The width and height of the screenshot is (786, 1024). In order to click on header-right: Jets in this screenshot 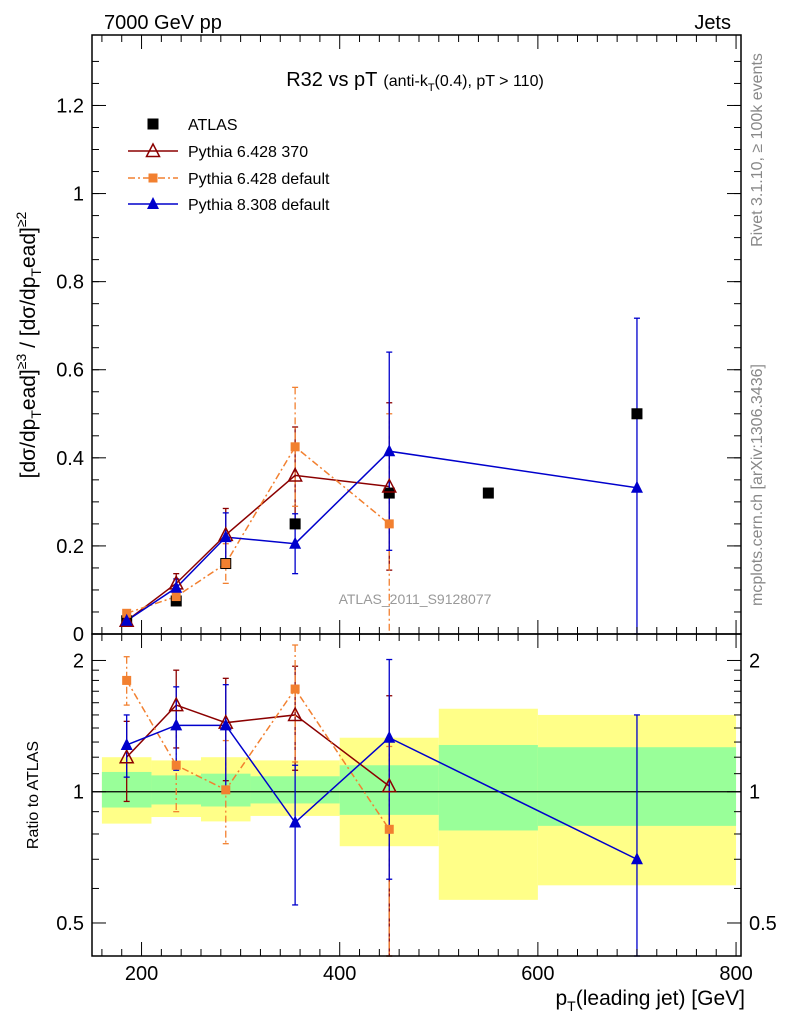, I will do `click(712, 23)`.